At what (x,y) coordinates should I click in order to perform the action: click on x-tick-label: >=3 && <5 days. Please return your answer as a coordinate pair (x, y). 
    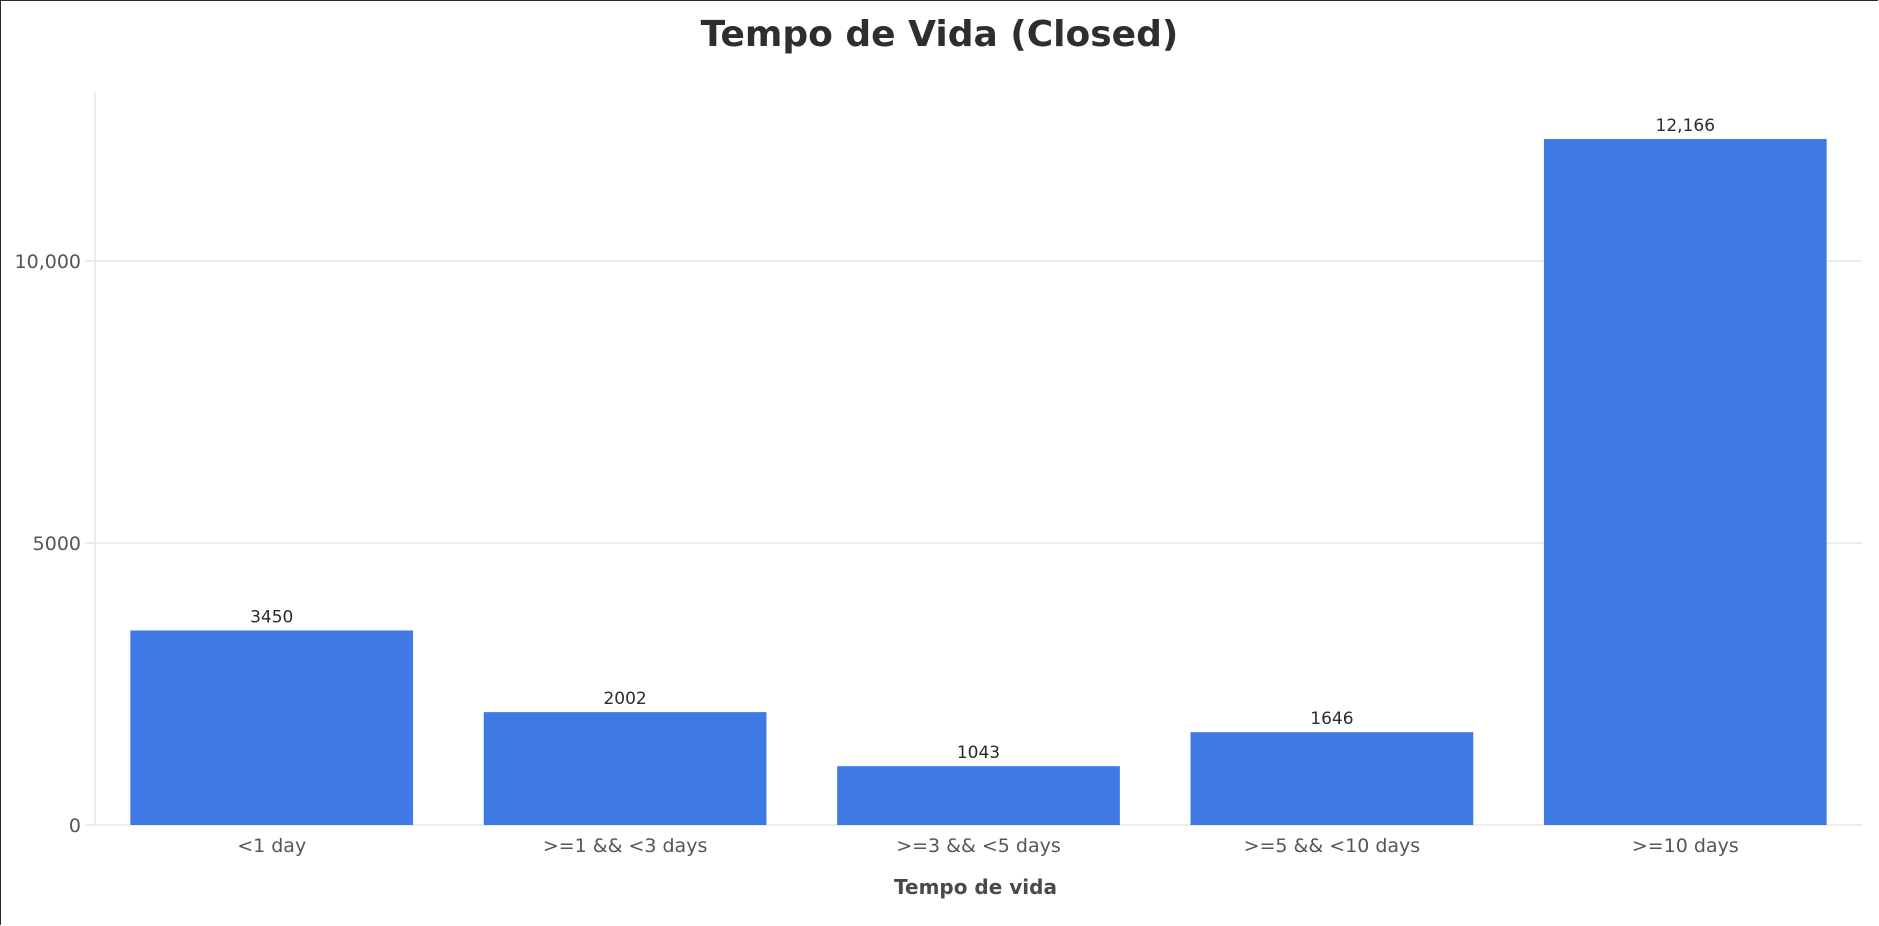
    Looking at the image, I should click on (978, 846).